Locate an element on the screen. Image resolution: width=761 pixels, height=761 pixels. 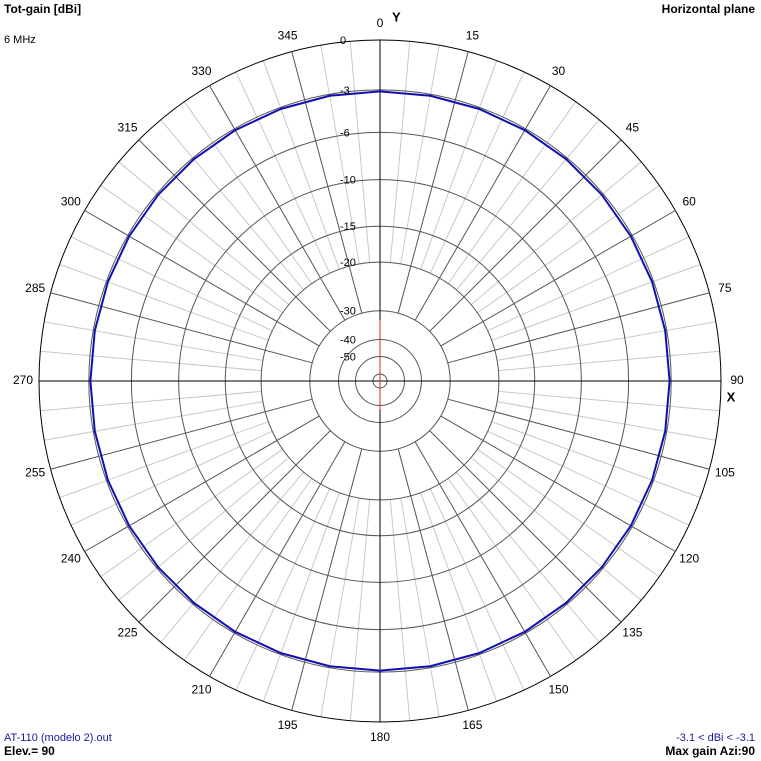
r-tick-label: -10 is located at coordinates (348, 181).